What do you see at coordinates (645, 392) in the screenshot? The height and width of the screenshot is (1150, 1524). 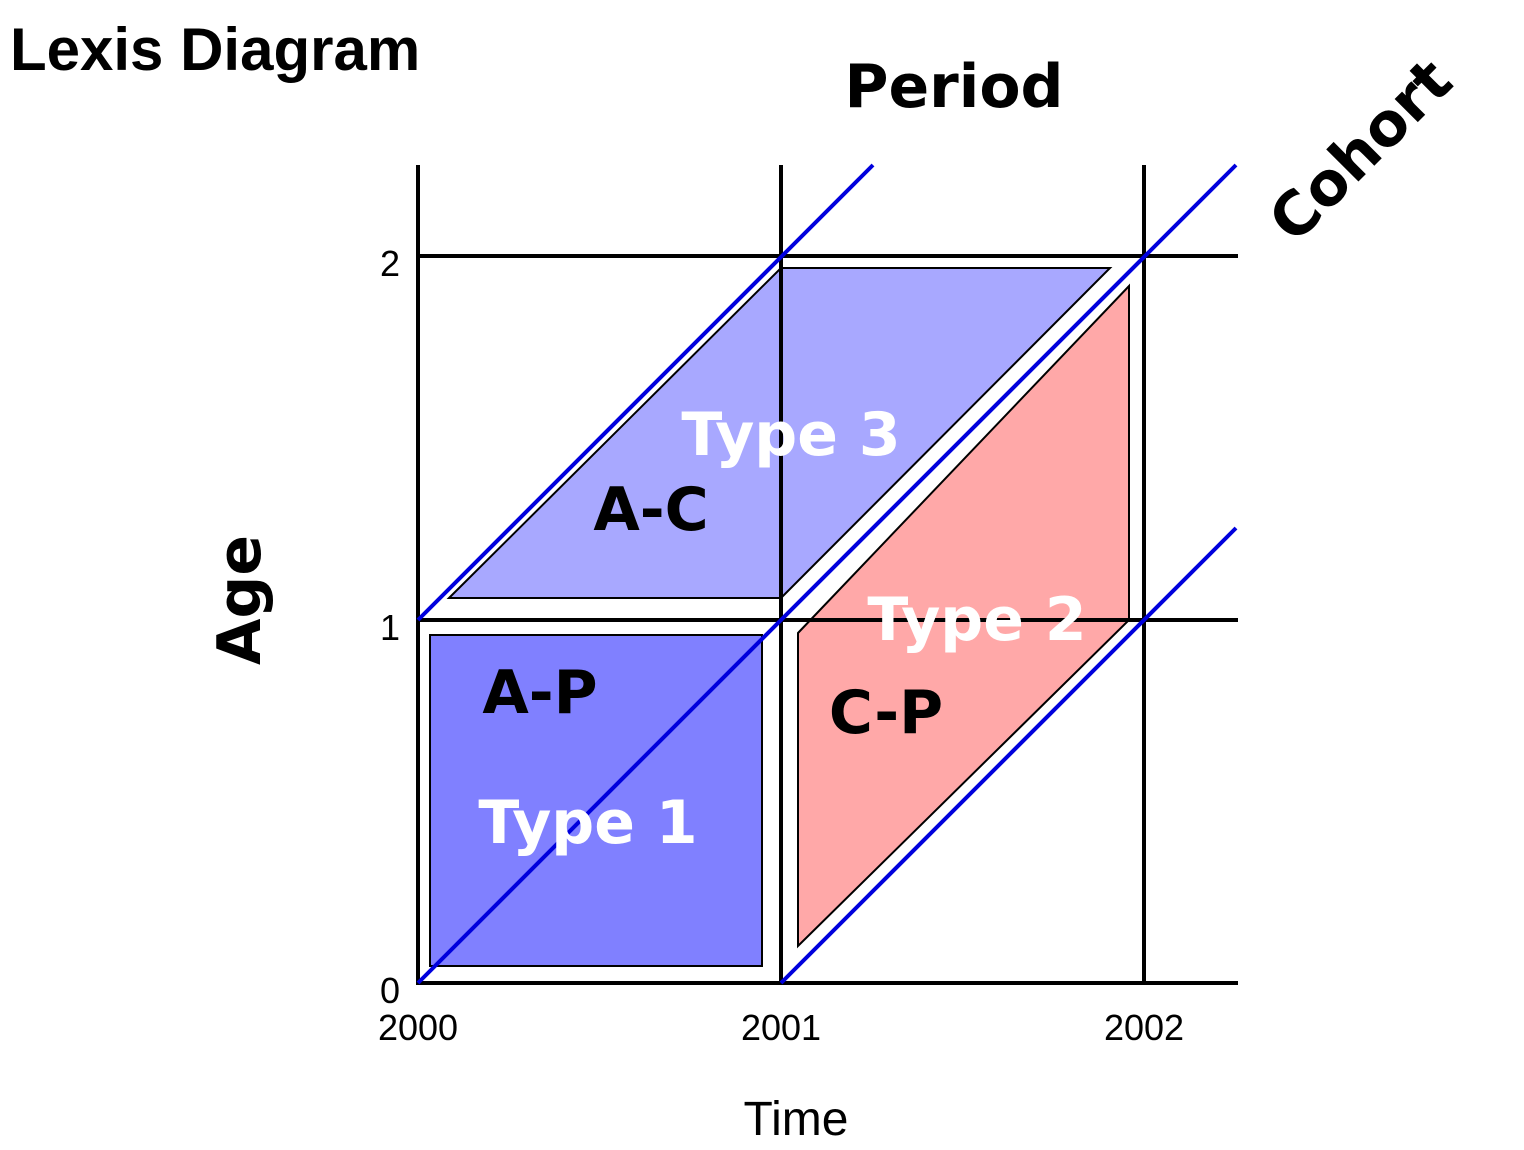 I see `cohort-line-1999` at bounding box center [645, 392].